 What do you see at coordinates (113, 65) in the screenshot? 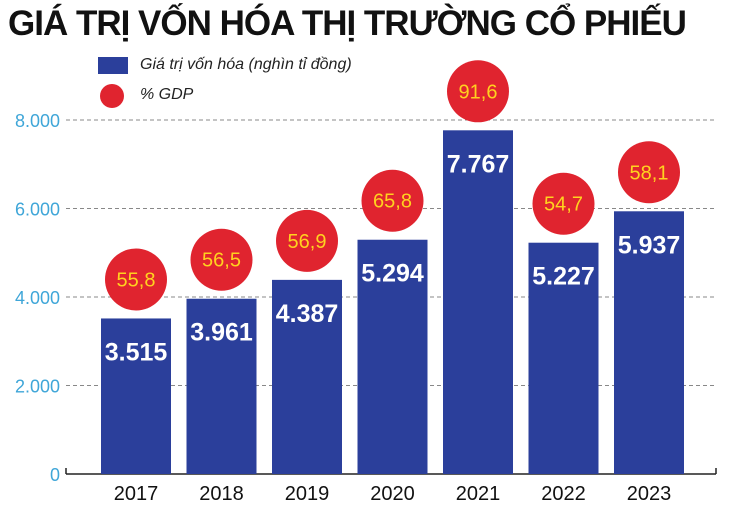
I see `legend-bar-swatch` at bounding box center [113, 65].